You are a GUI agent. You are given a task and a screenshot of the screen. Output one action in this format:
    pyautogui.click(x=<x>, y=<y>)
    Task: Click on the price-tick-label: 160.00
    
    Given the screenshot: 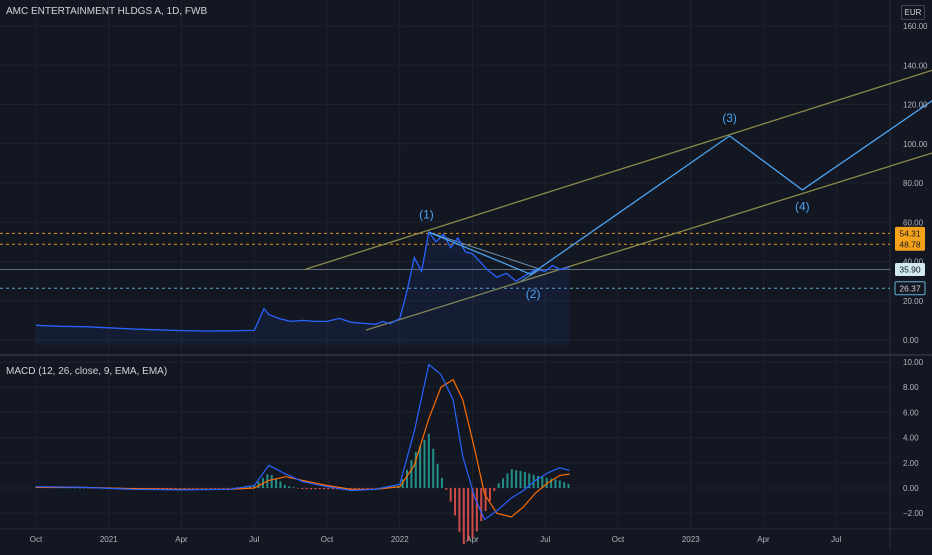 What is the action you would take?
    pyautogui.click(x=915, y=26)
    